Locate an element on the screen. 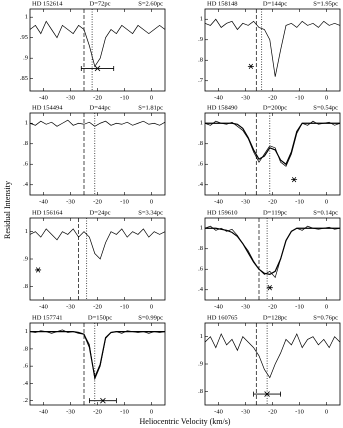 The height and width of the screenshot is (428, 343). panel-size: S=0.54pc is located at coordinates (325, 107).